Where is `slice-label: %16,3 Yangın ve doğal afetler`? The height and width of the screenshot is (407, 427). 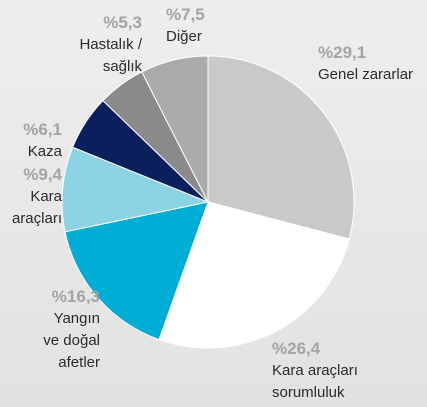
slice-label: %16,3 Yangın ve doğal afetler is located at coordinates (50, 330).